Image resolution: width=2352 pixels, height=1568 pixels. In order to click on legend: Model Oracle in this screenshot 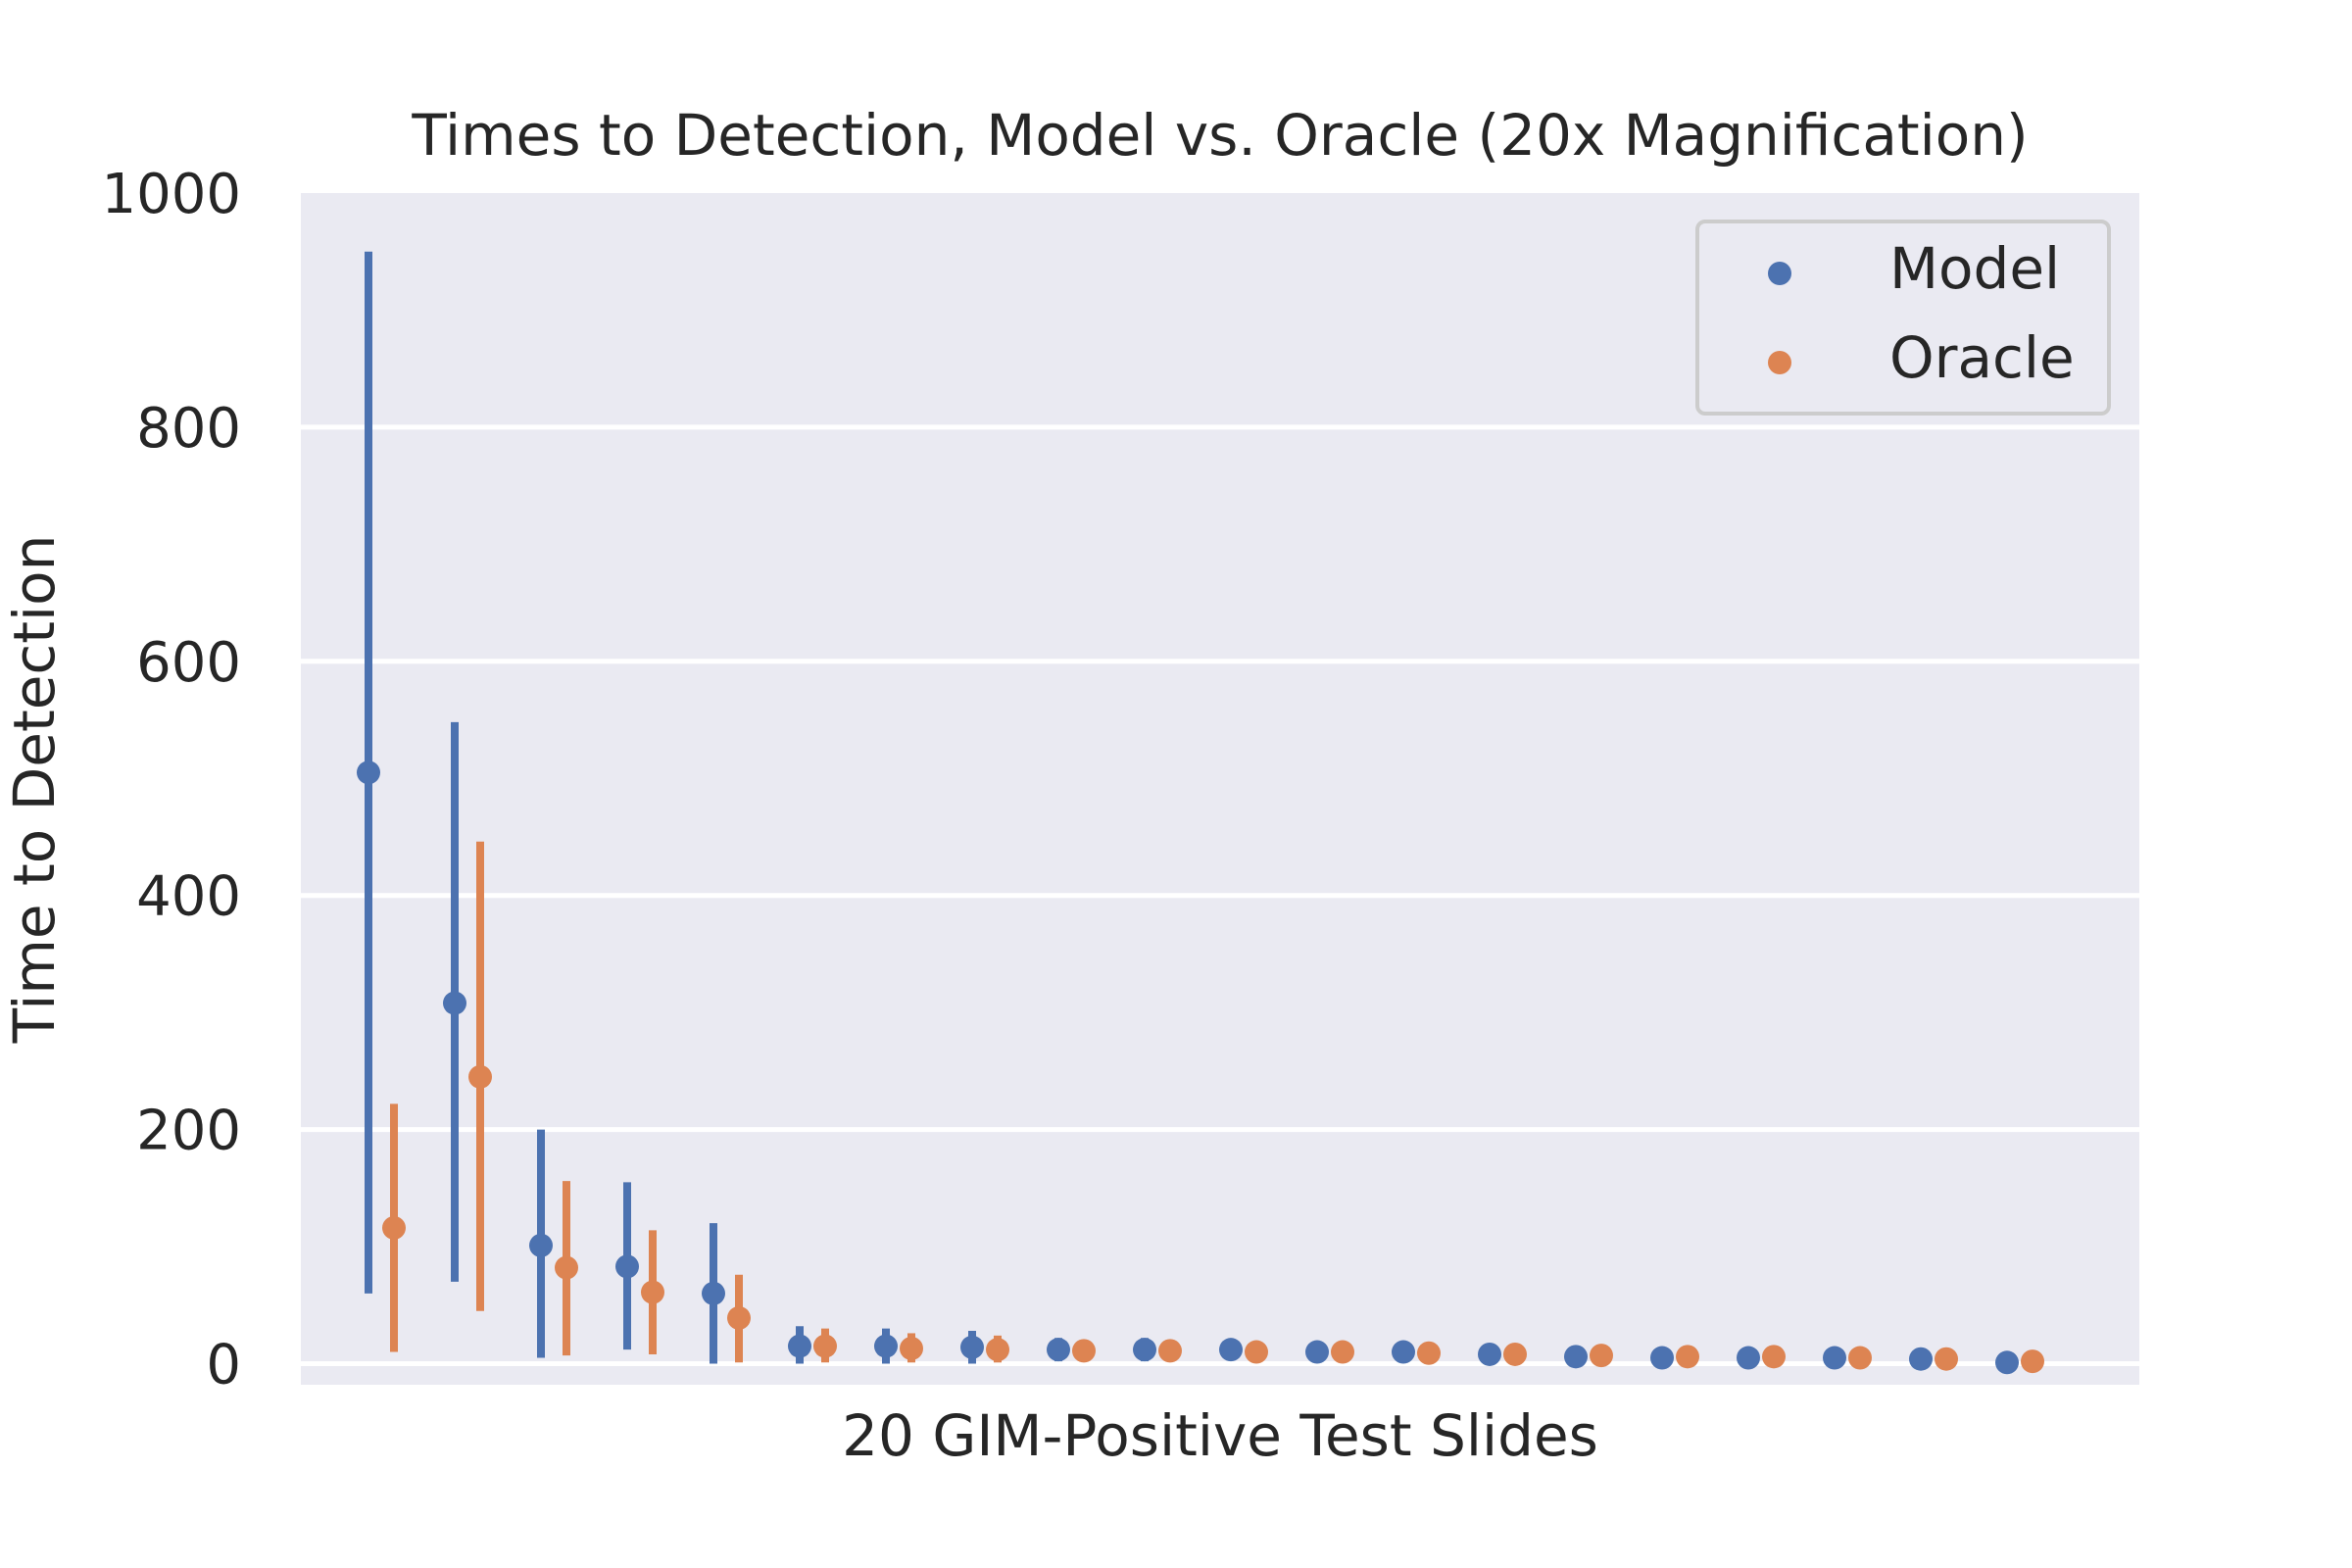, I will do `click(1903, 318)`.